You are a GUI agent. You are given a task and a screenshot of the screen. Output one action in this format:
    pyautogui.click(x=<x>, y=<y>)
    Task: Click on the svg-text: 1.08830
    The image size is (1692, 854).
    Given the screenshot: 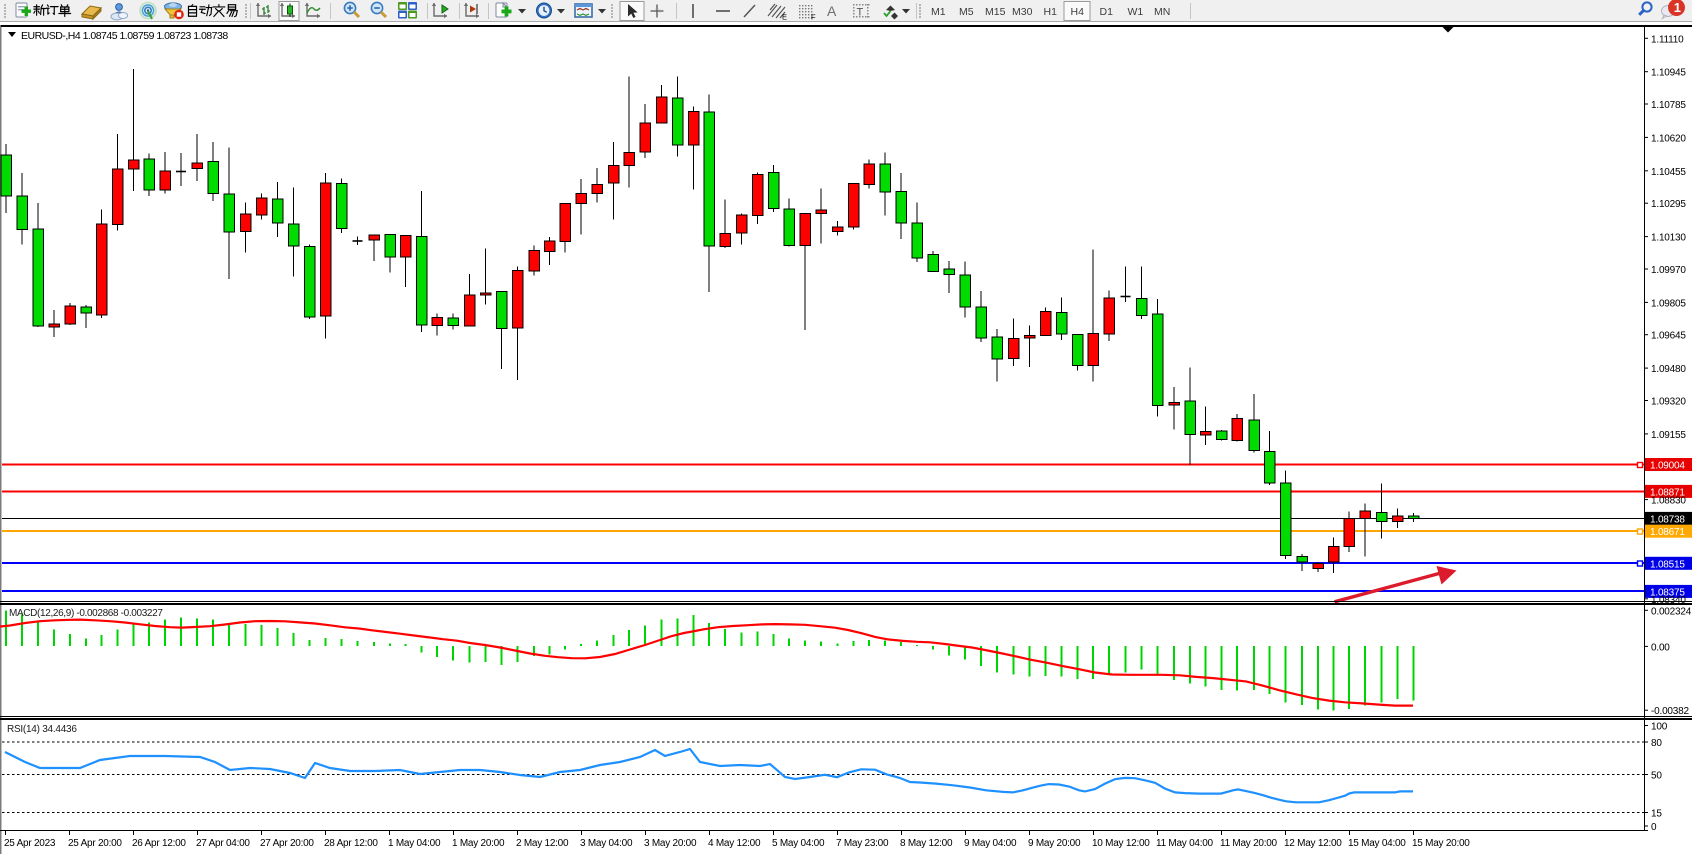 What is the action you would take?
    pyautogui.click(x=1668, y=501)
    